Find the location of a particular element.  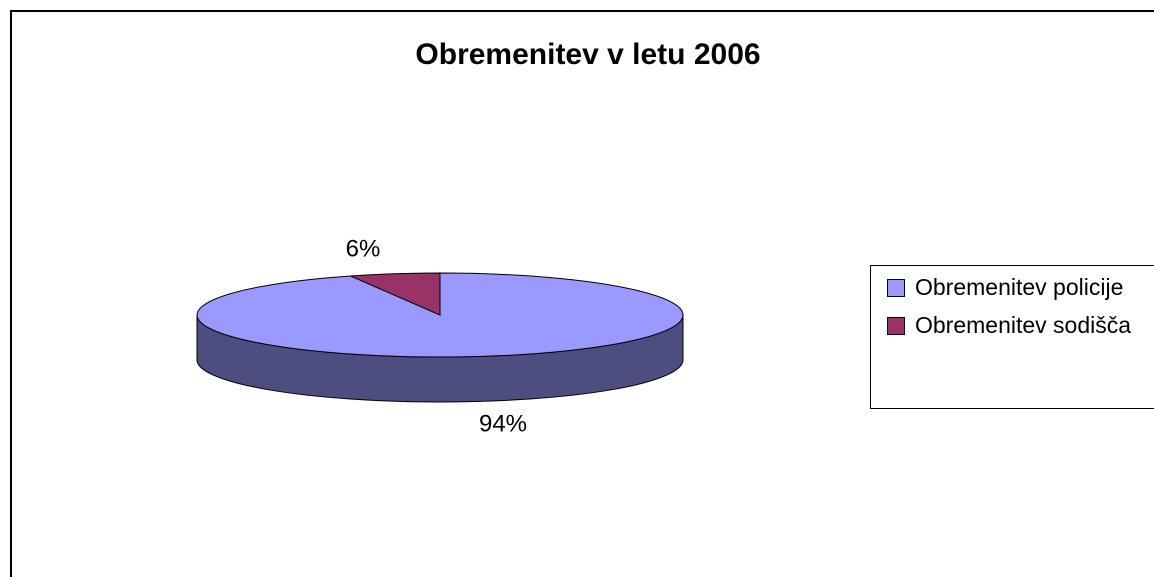

legend-item: Obremenitev policije is located at coordinates (1020, 287).